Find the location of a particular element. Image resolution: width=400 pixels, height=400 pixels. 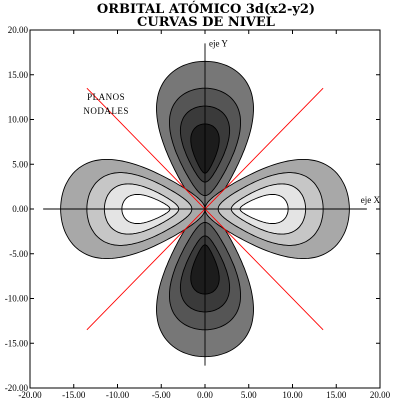

x-tick-label: -15.00 is located at coordinates (74, 395).